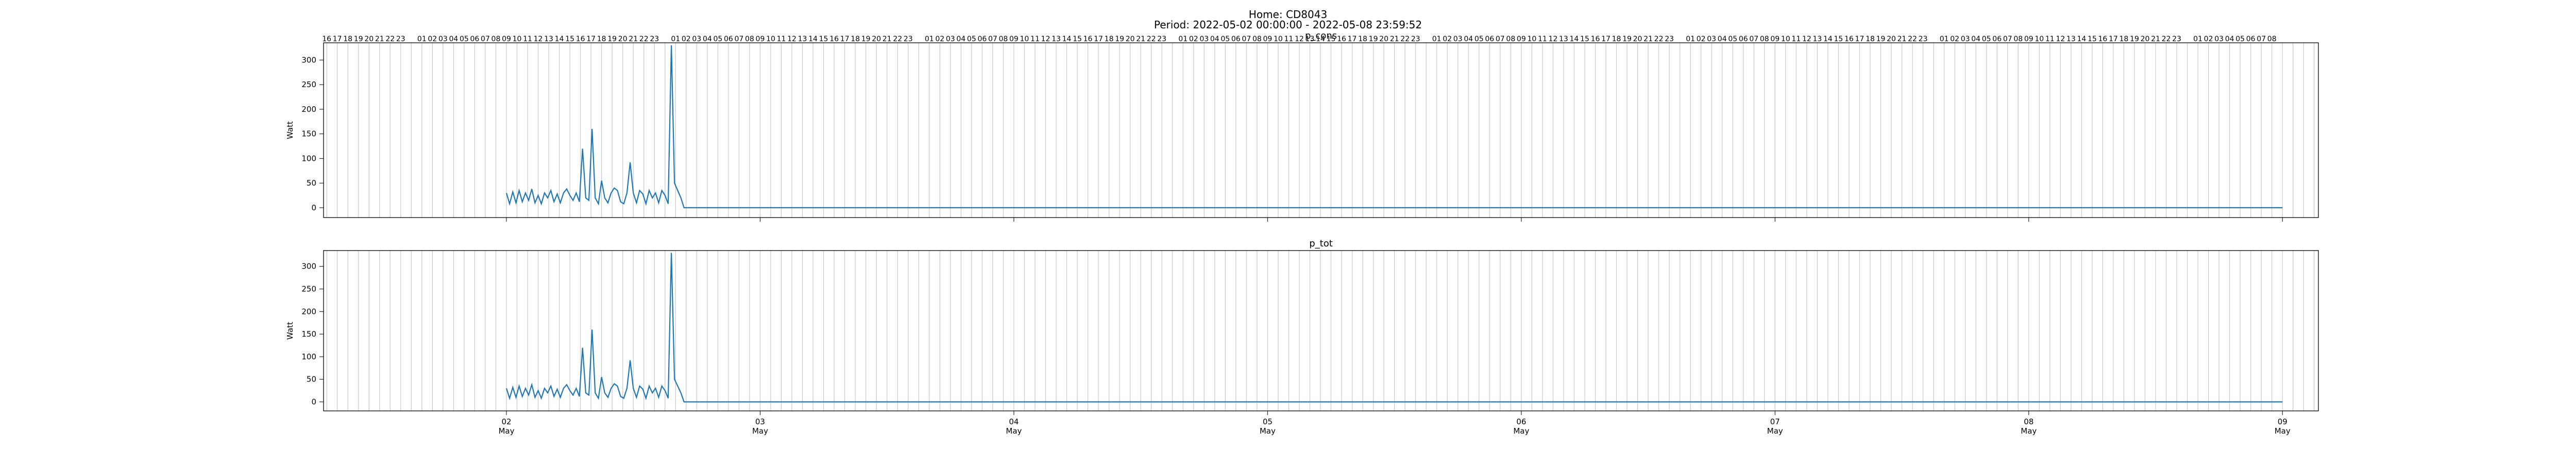 This screenshot has height=464, width=2576. I want to click on top-hour-tick-label: 23, so click(1415, 39).